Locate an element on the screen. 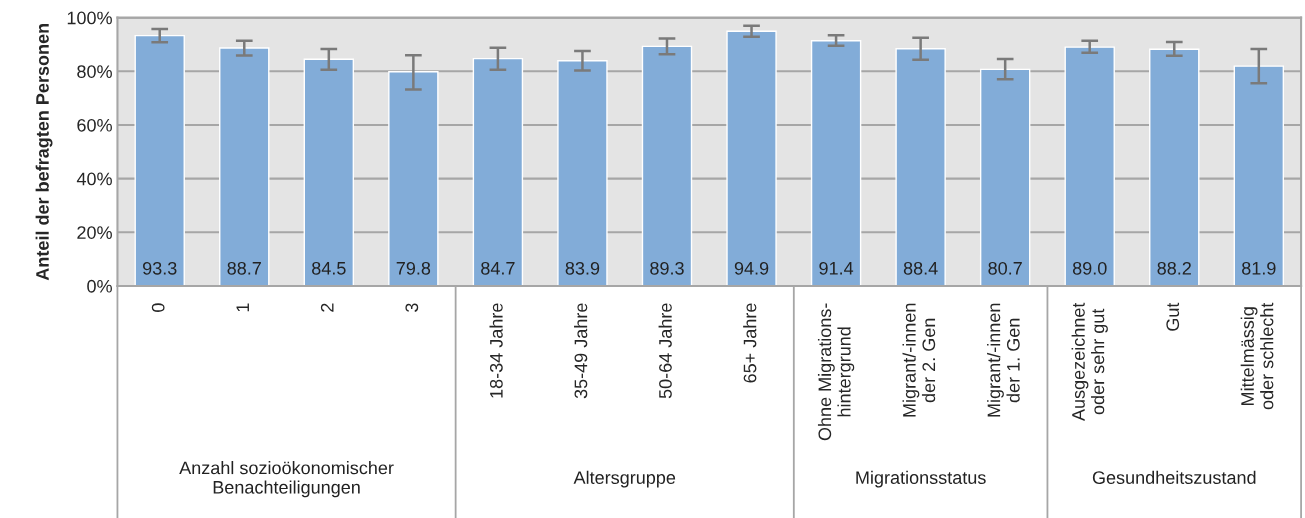 Image resolution: width=1305 pixels, height=518 pixels. data-label: 81.9 is located at coordinates (1259, 268).